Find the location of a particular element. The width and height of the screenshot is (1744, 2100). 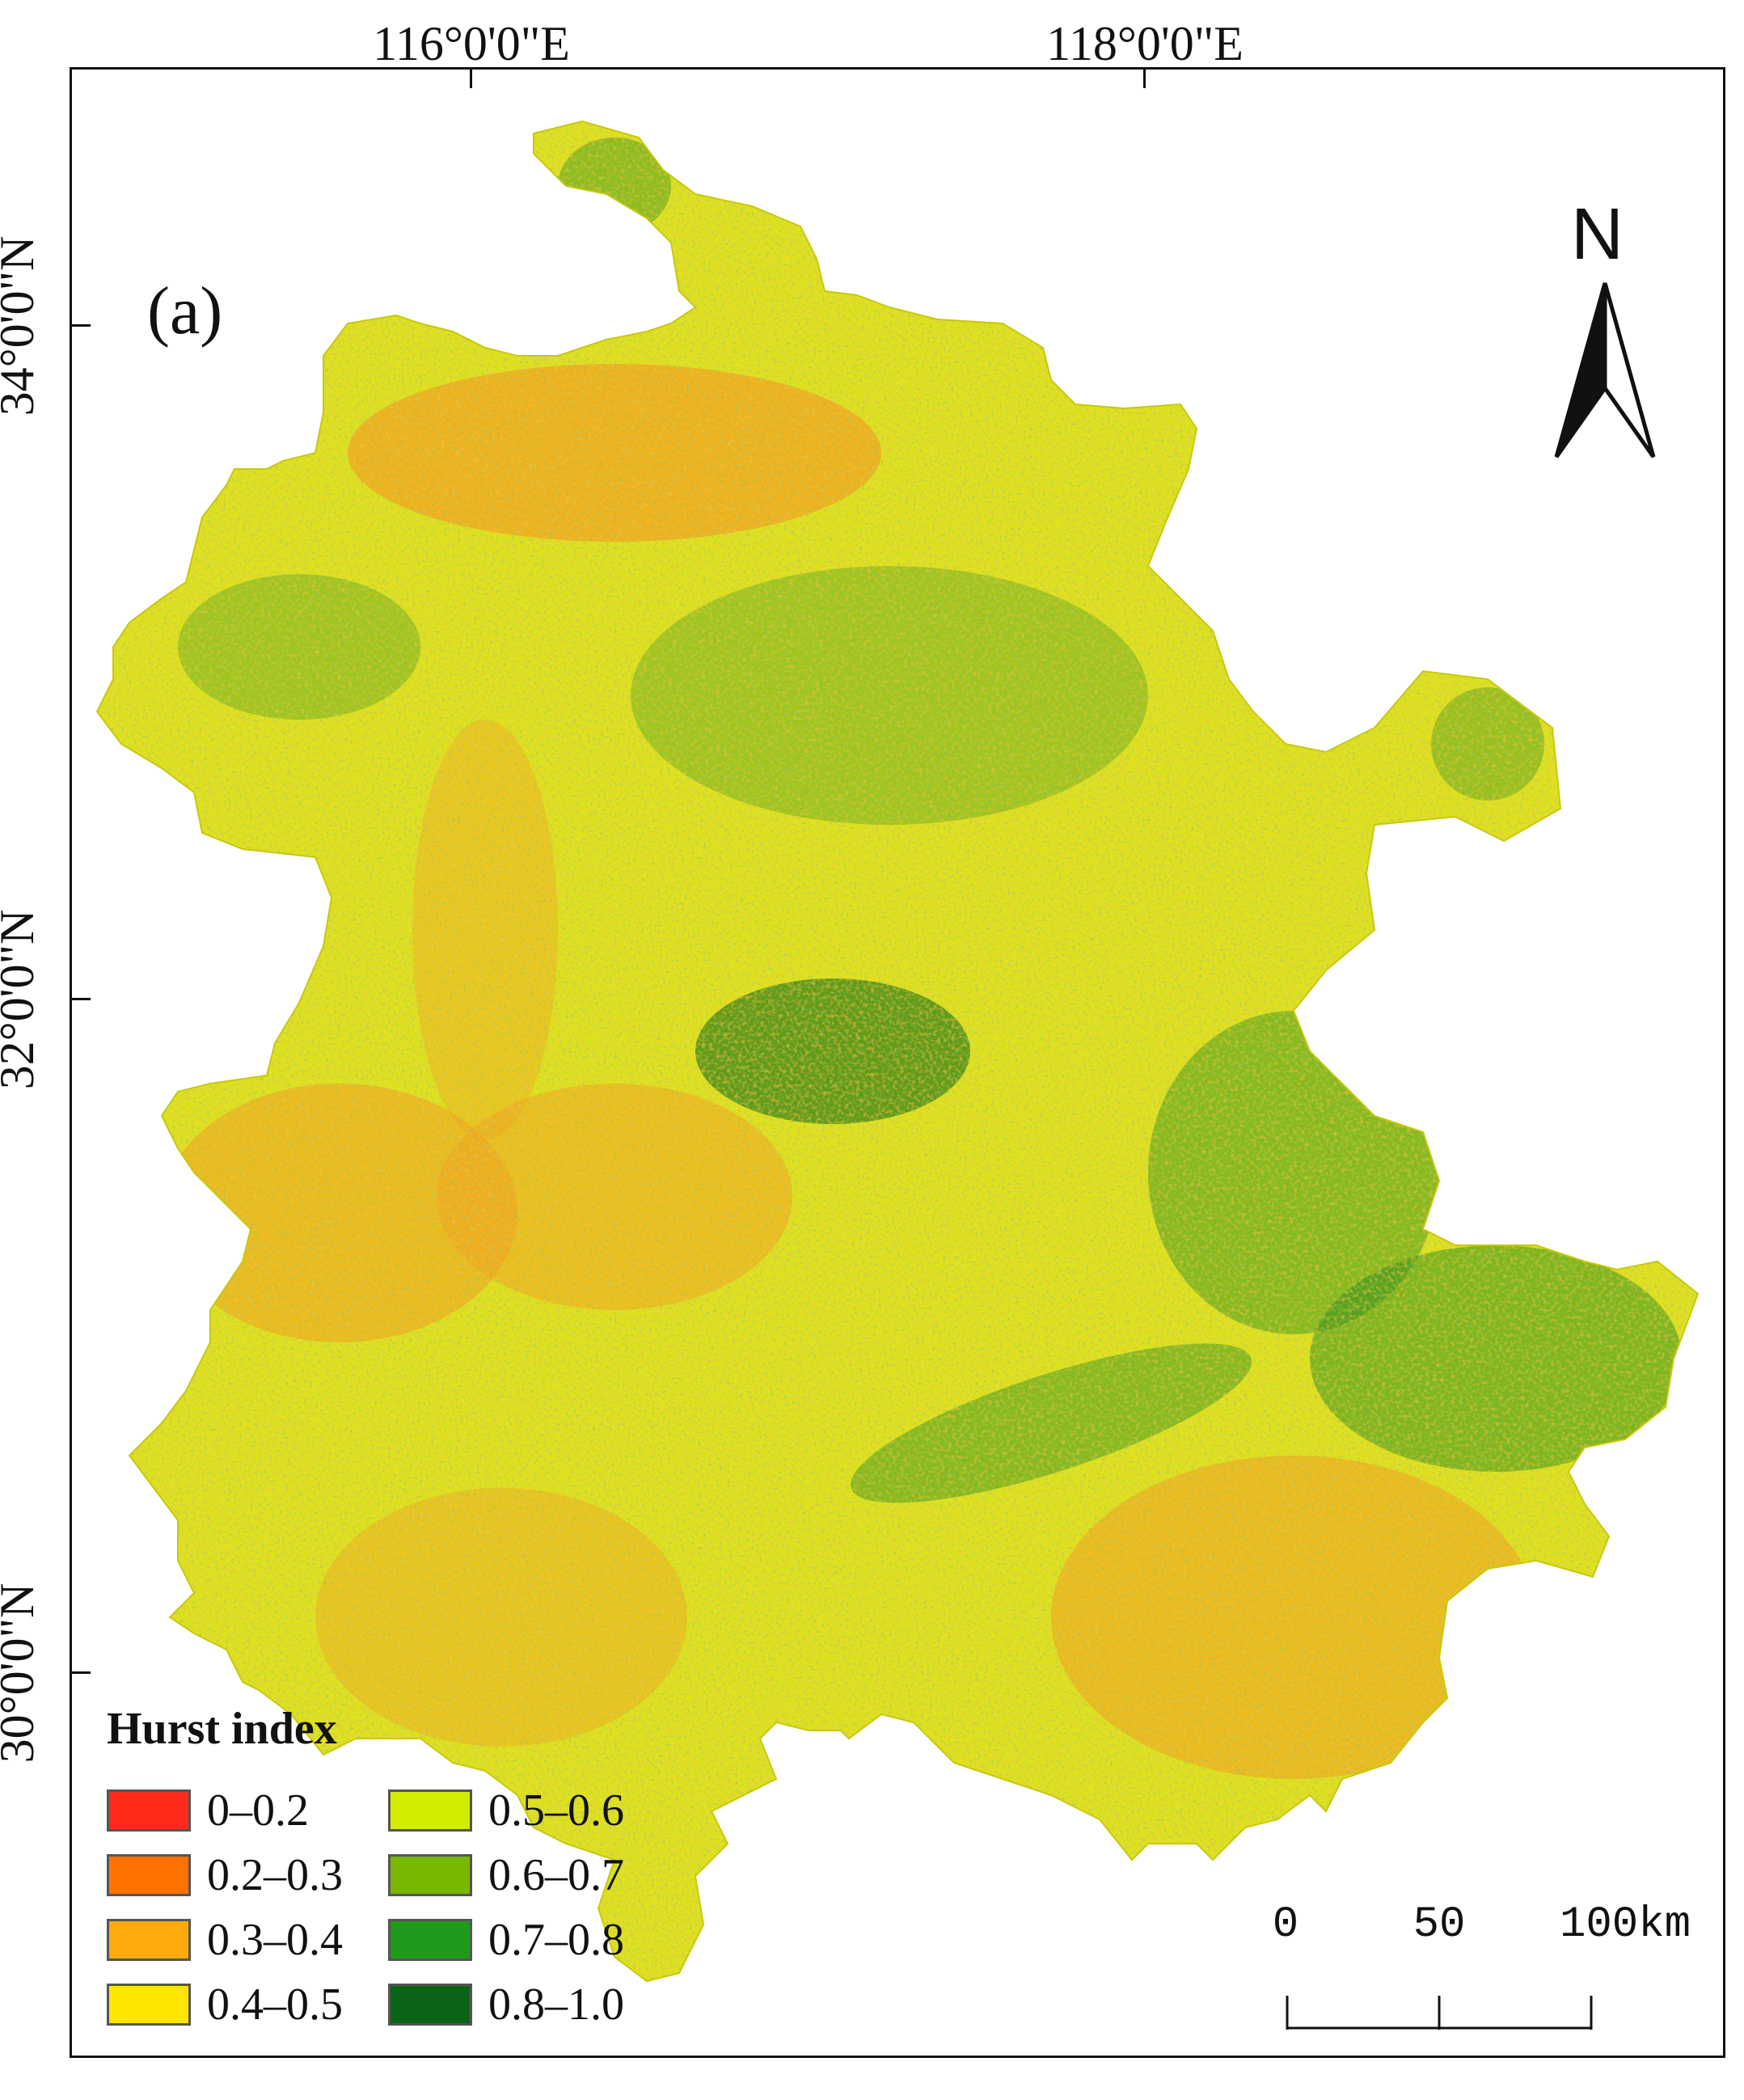

north-arrow-icon is located at coordinates (1605, 370).